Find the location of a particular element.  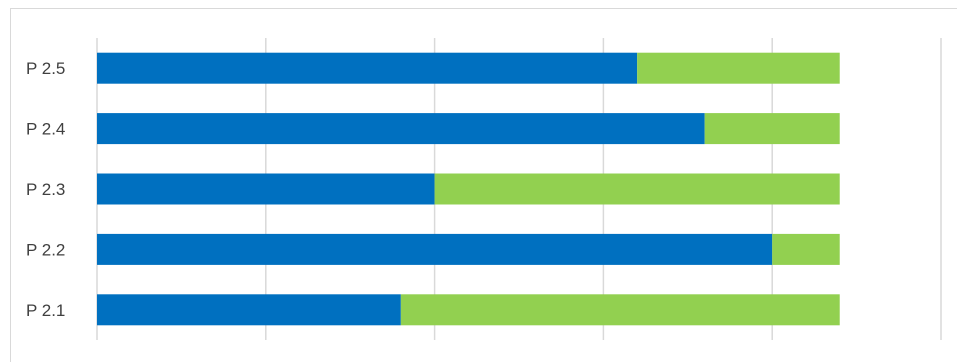

category-labels: P 2.5 P 2.4 P 2.3 P 2.2 P 2.1 is located at coordinates (45, 189).